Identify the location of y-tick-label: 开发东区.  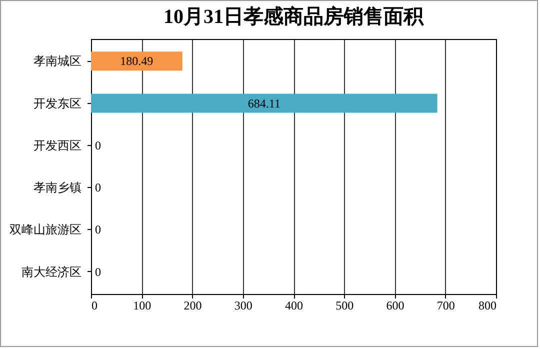
(58, 103).